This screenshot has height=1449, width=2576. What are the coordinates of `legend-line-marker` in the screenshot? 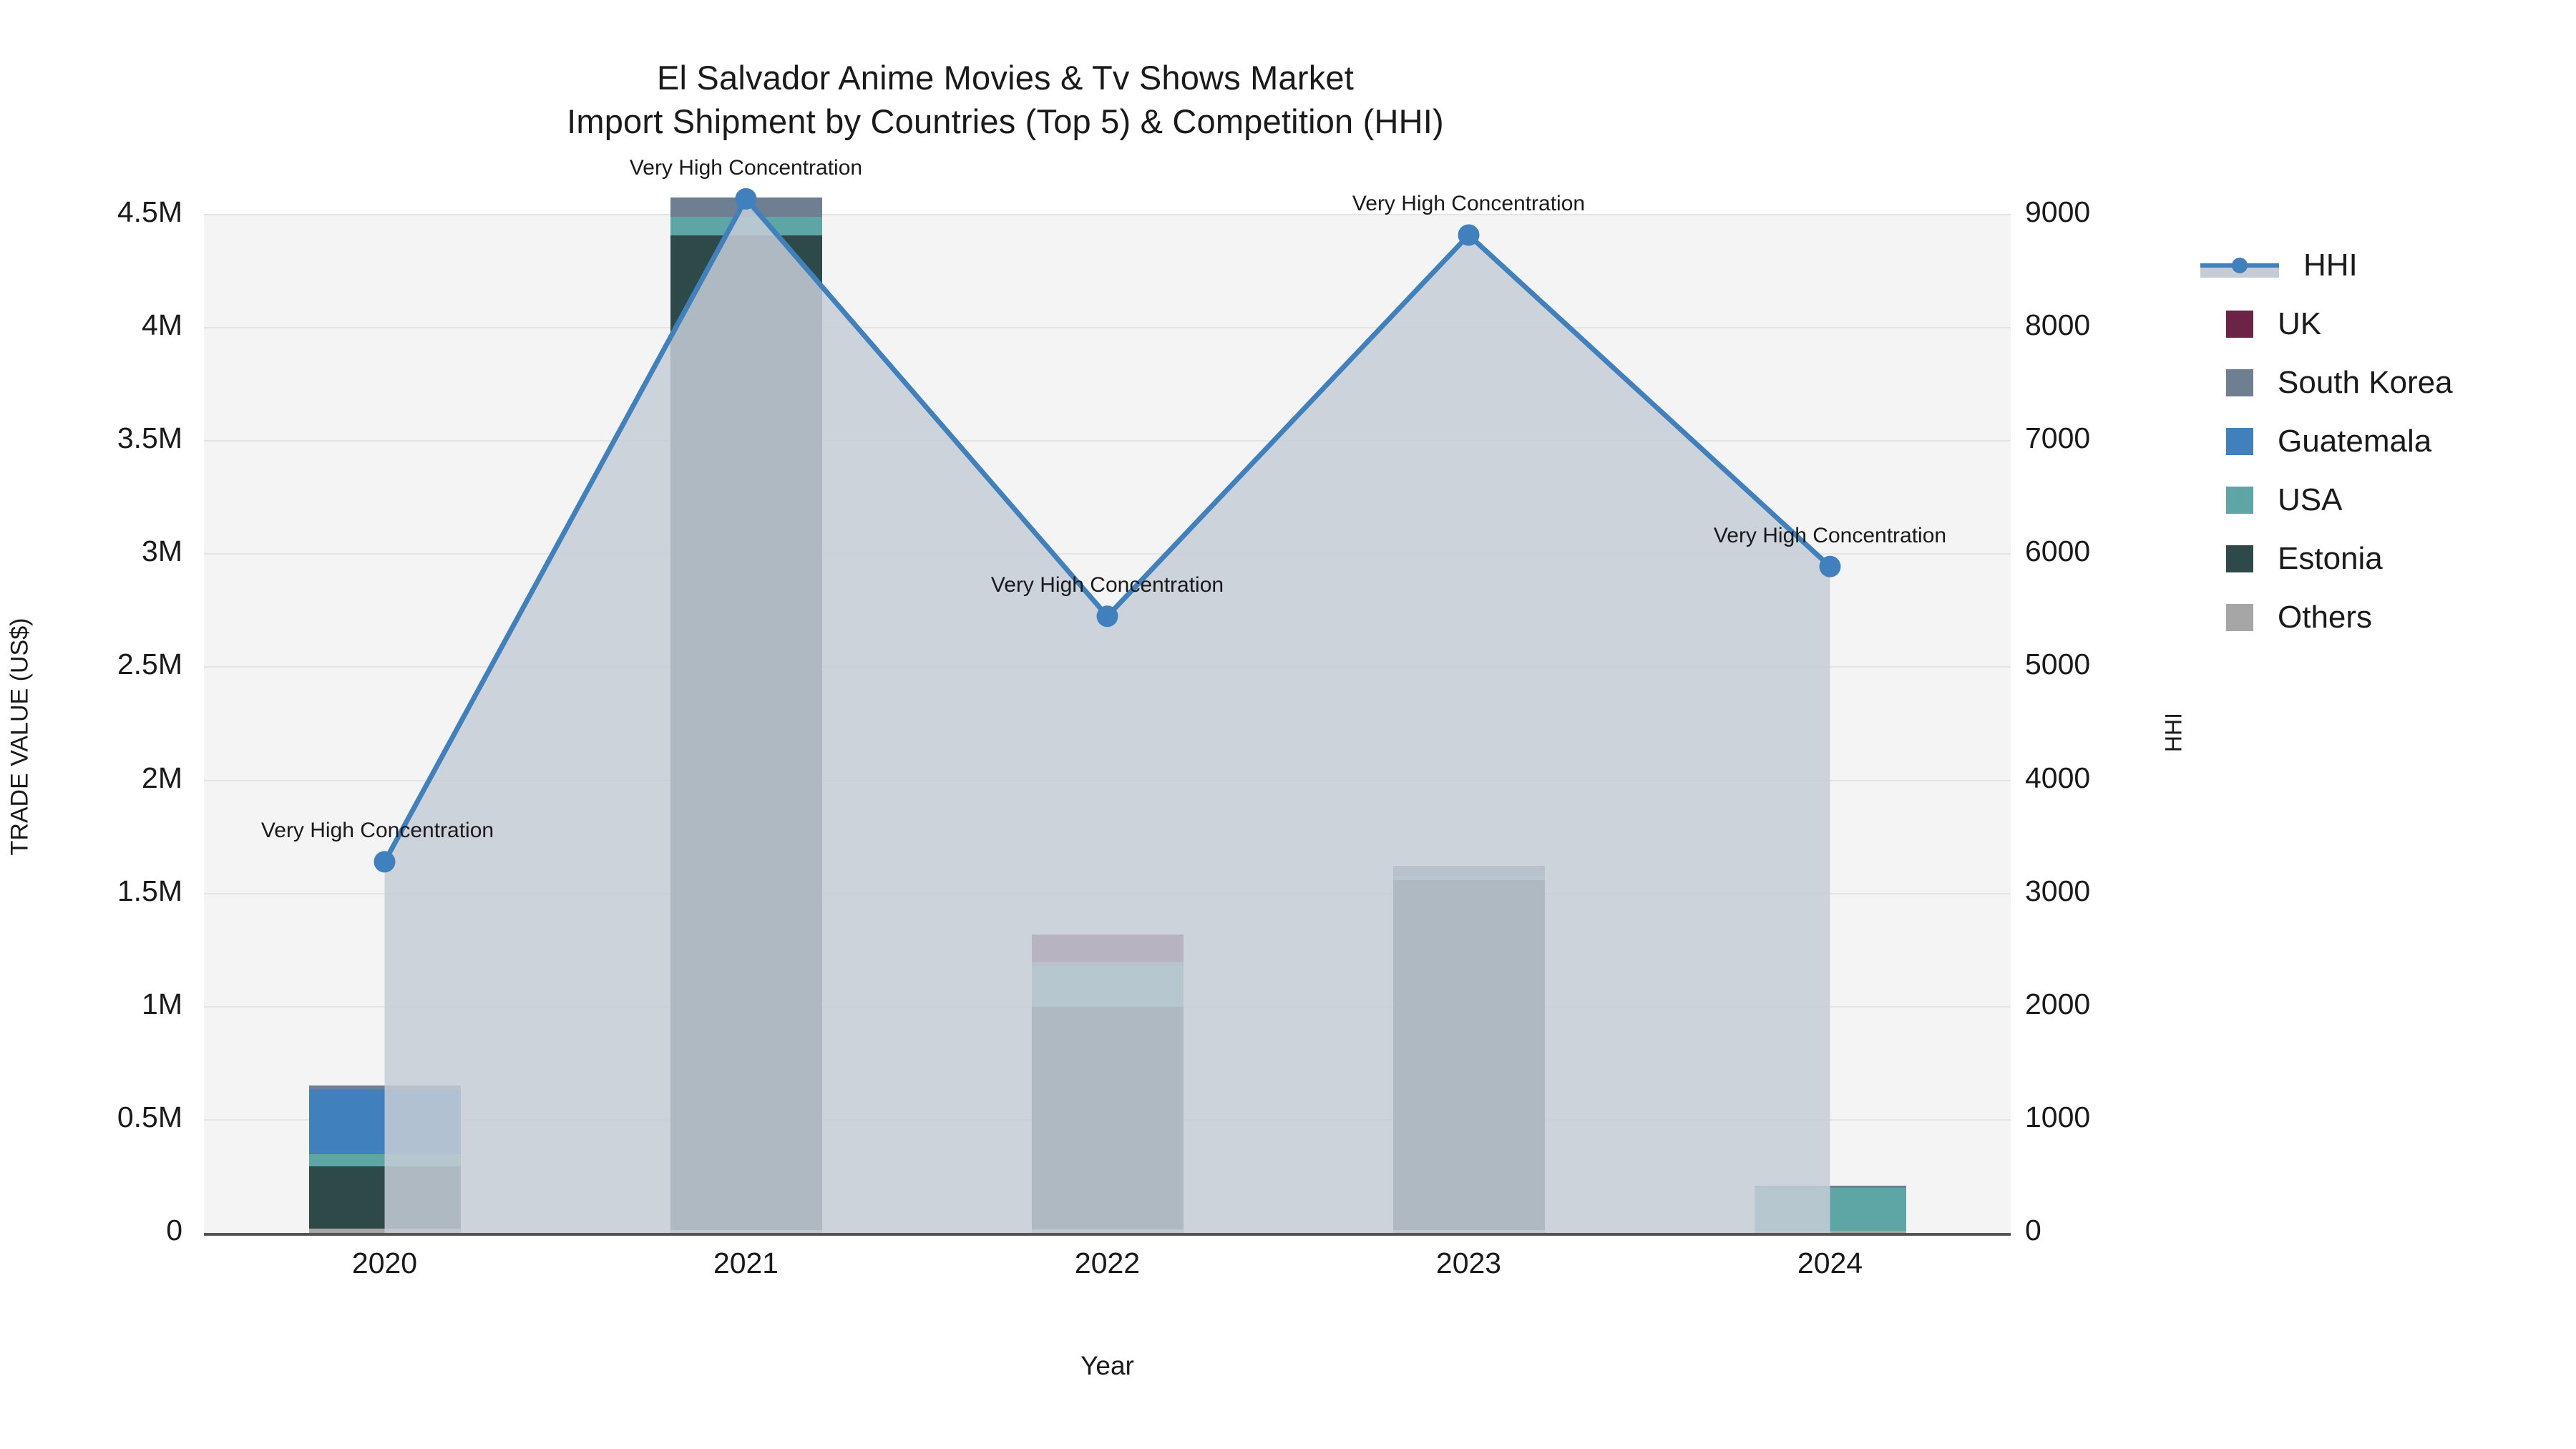 It's located at (2239, 265).